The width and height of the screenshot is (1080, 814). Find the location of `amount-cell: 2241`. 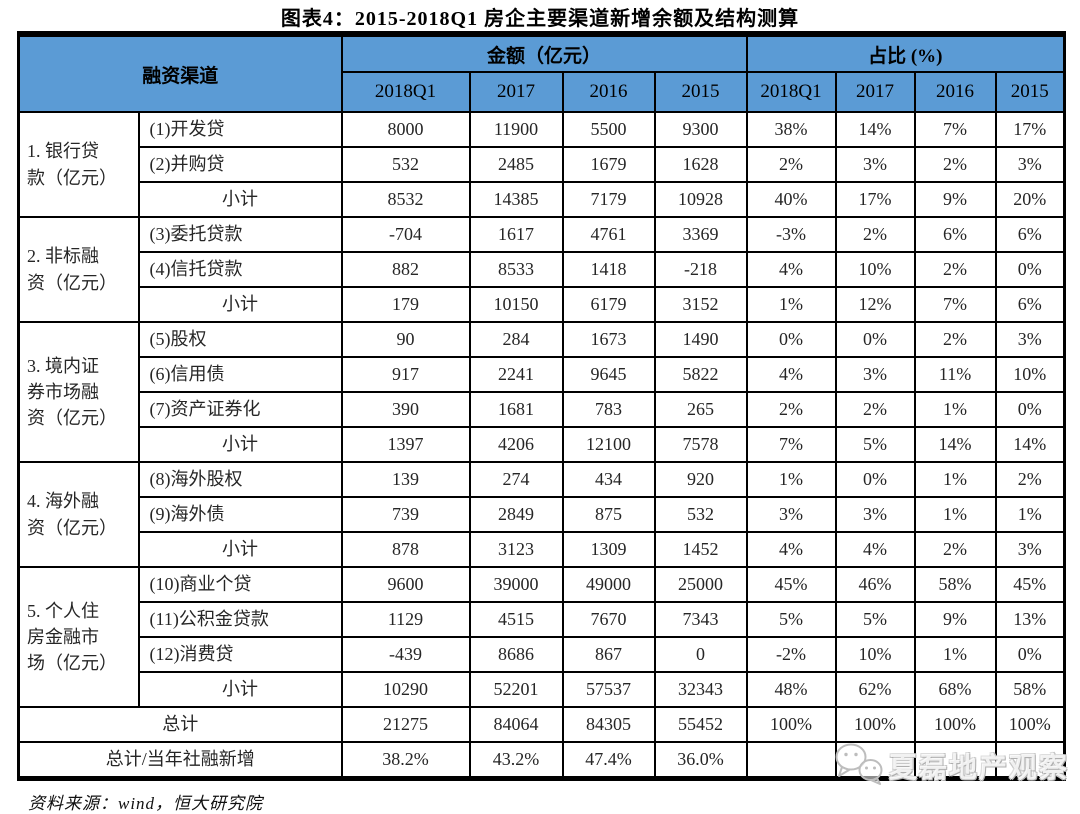

amount-cell: 2241 is located at coordinates (516, 374).